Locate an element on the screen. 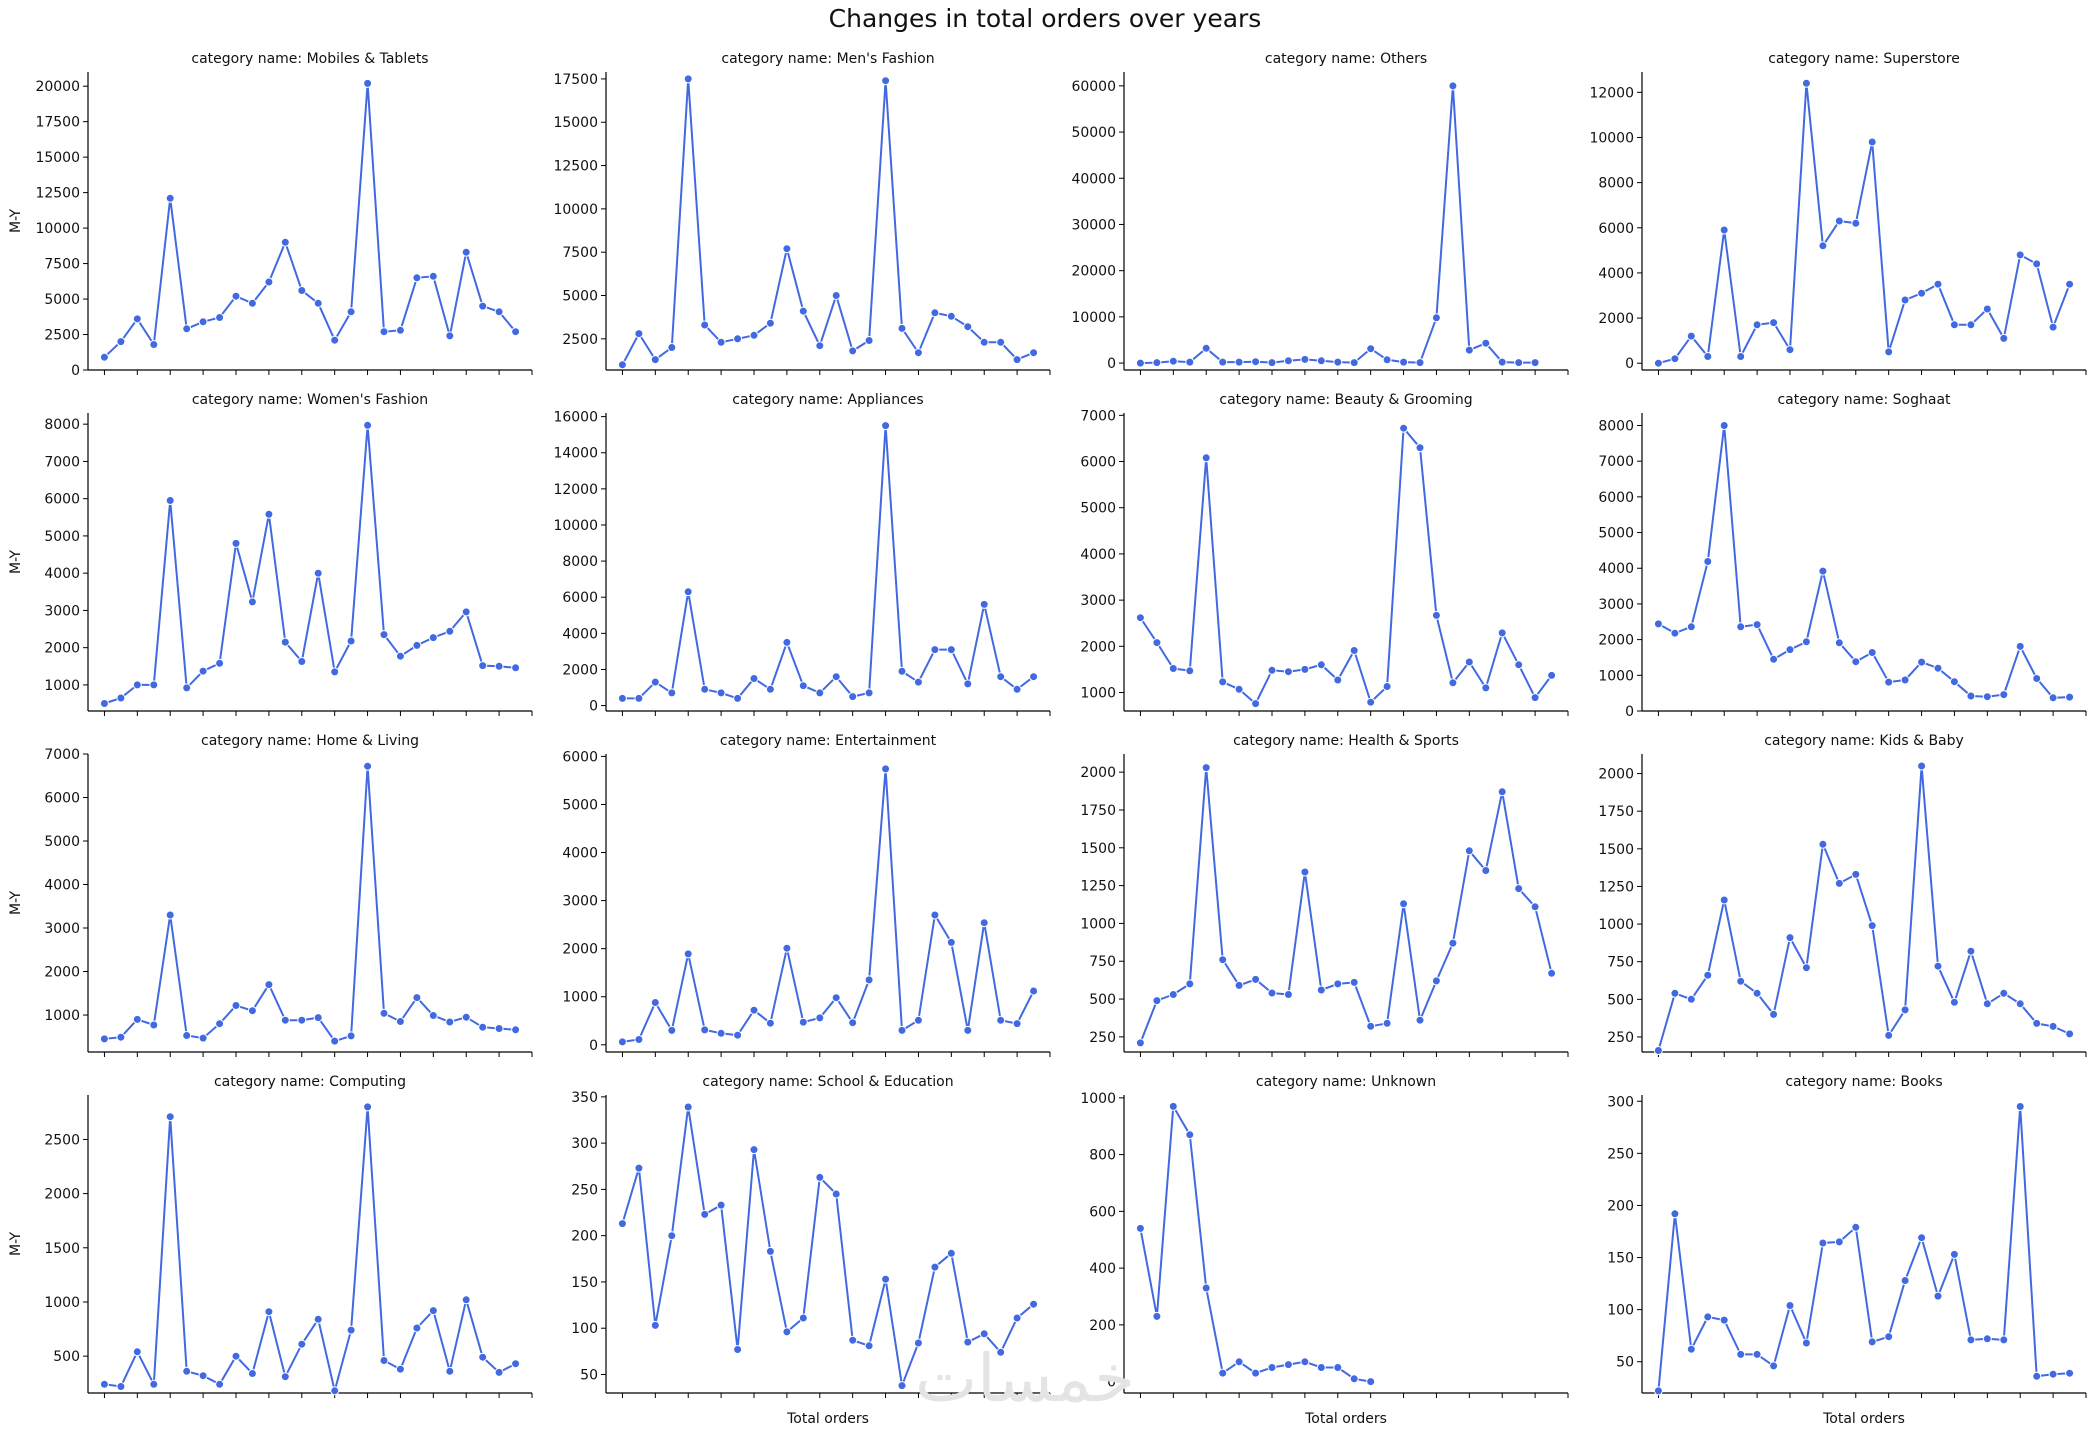 Image resolution: width=2090 pixels, height=1433 pixels. y-tick-label: 7000 is located at coordinates (1098, 416).